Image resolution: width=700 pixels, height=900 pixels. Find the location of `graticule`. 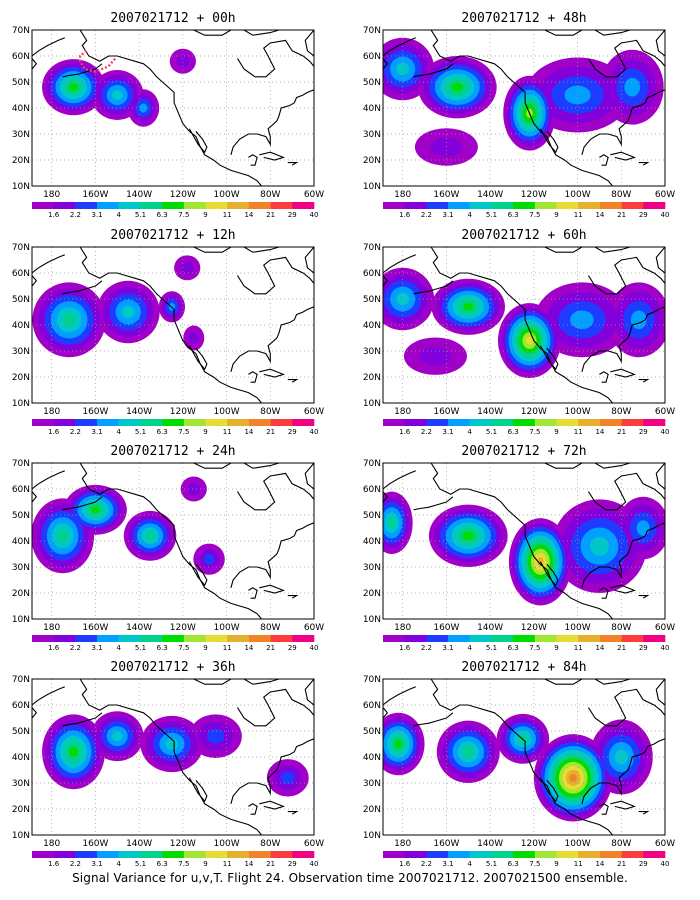

graticule is located at coordinates (524, 541).